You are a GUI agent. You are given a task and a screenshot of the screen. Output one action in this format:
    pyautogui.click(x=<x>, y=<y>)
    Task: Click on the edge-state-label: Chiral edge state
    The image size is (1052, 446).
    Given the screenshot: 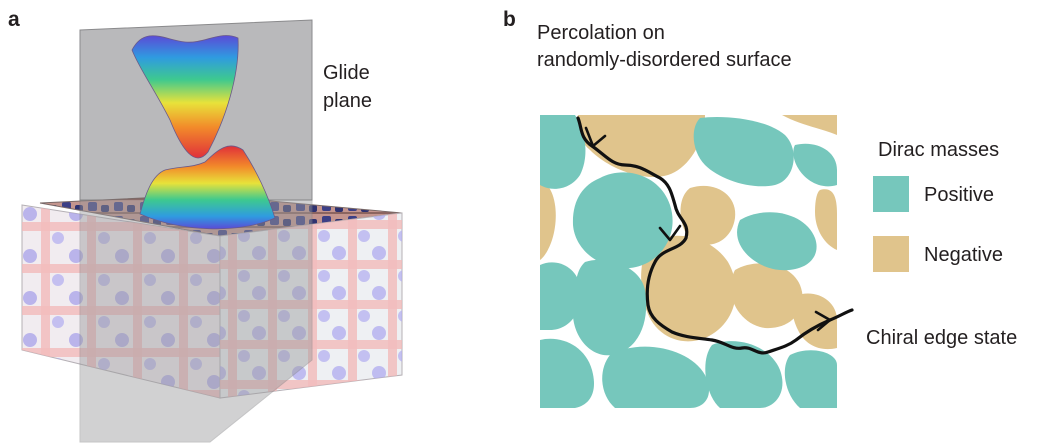 What is the action you would take?
    pyautogui.click(x=942, y=338)
    